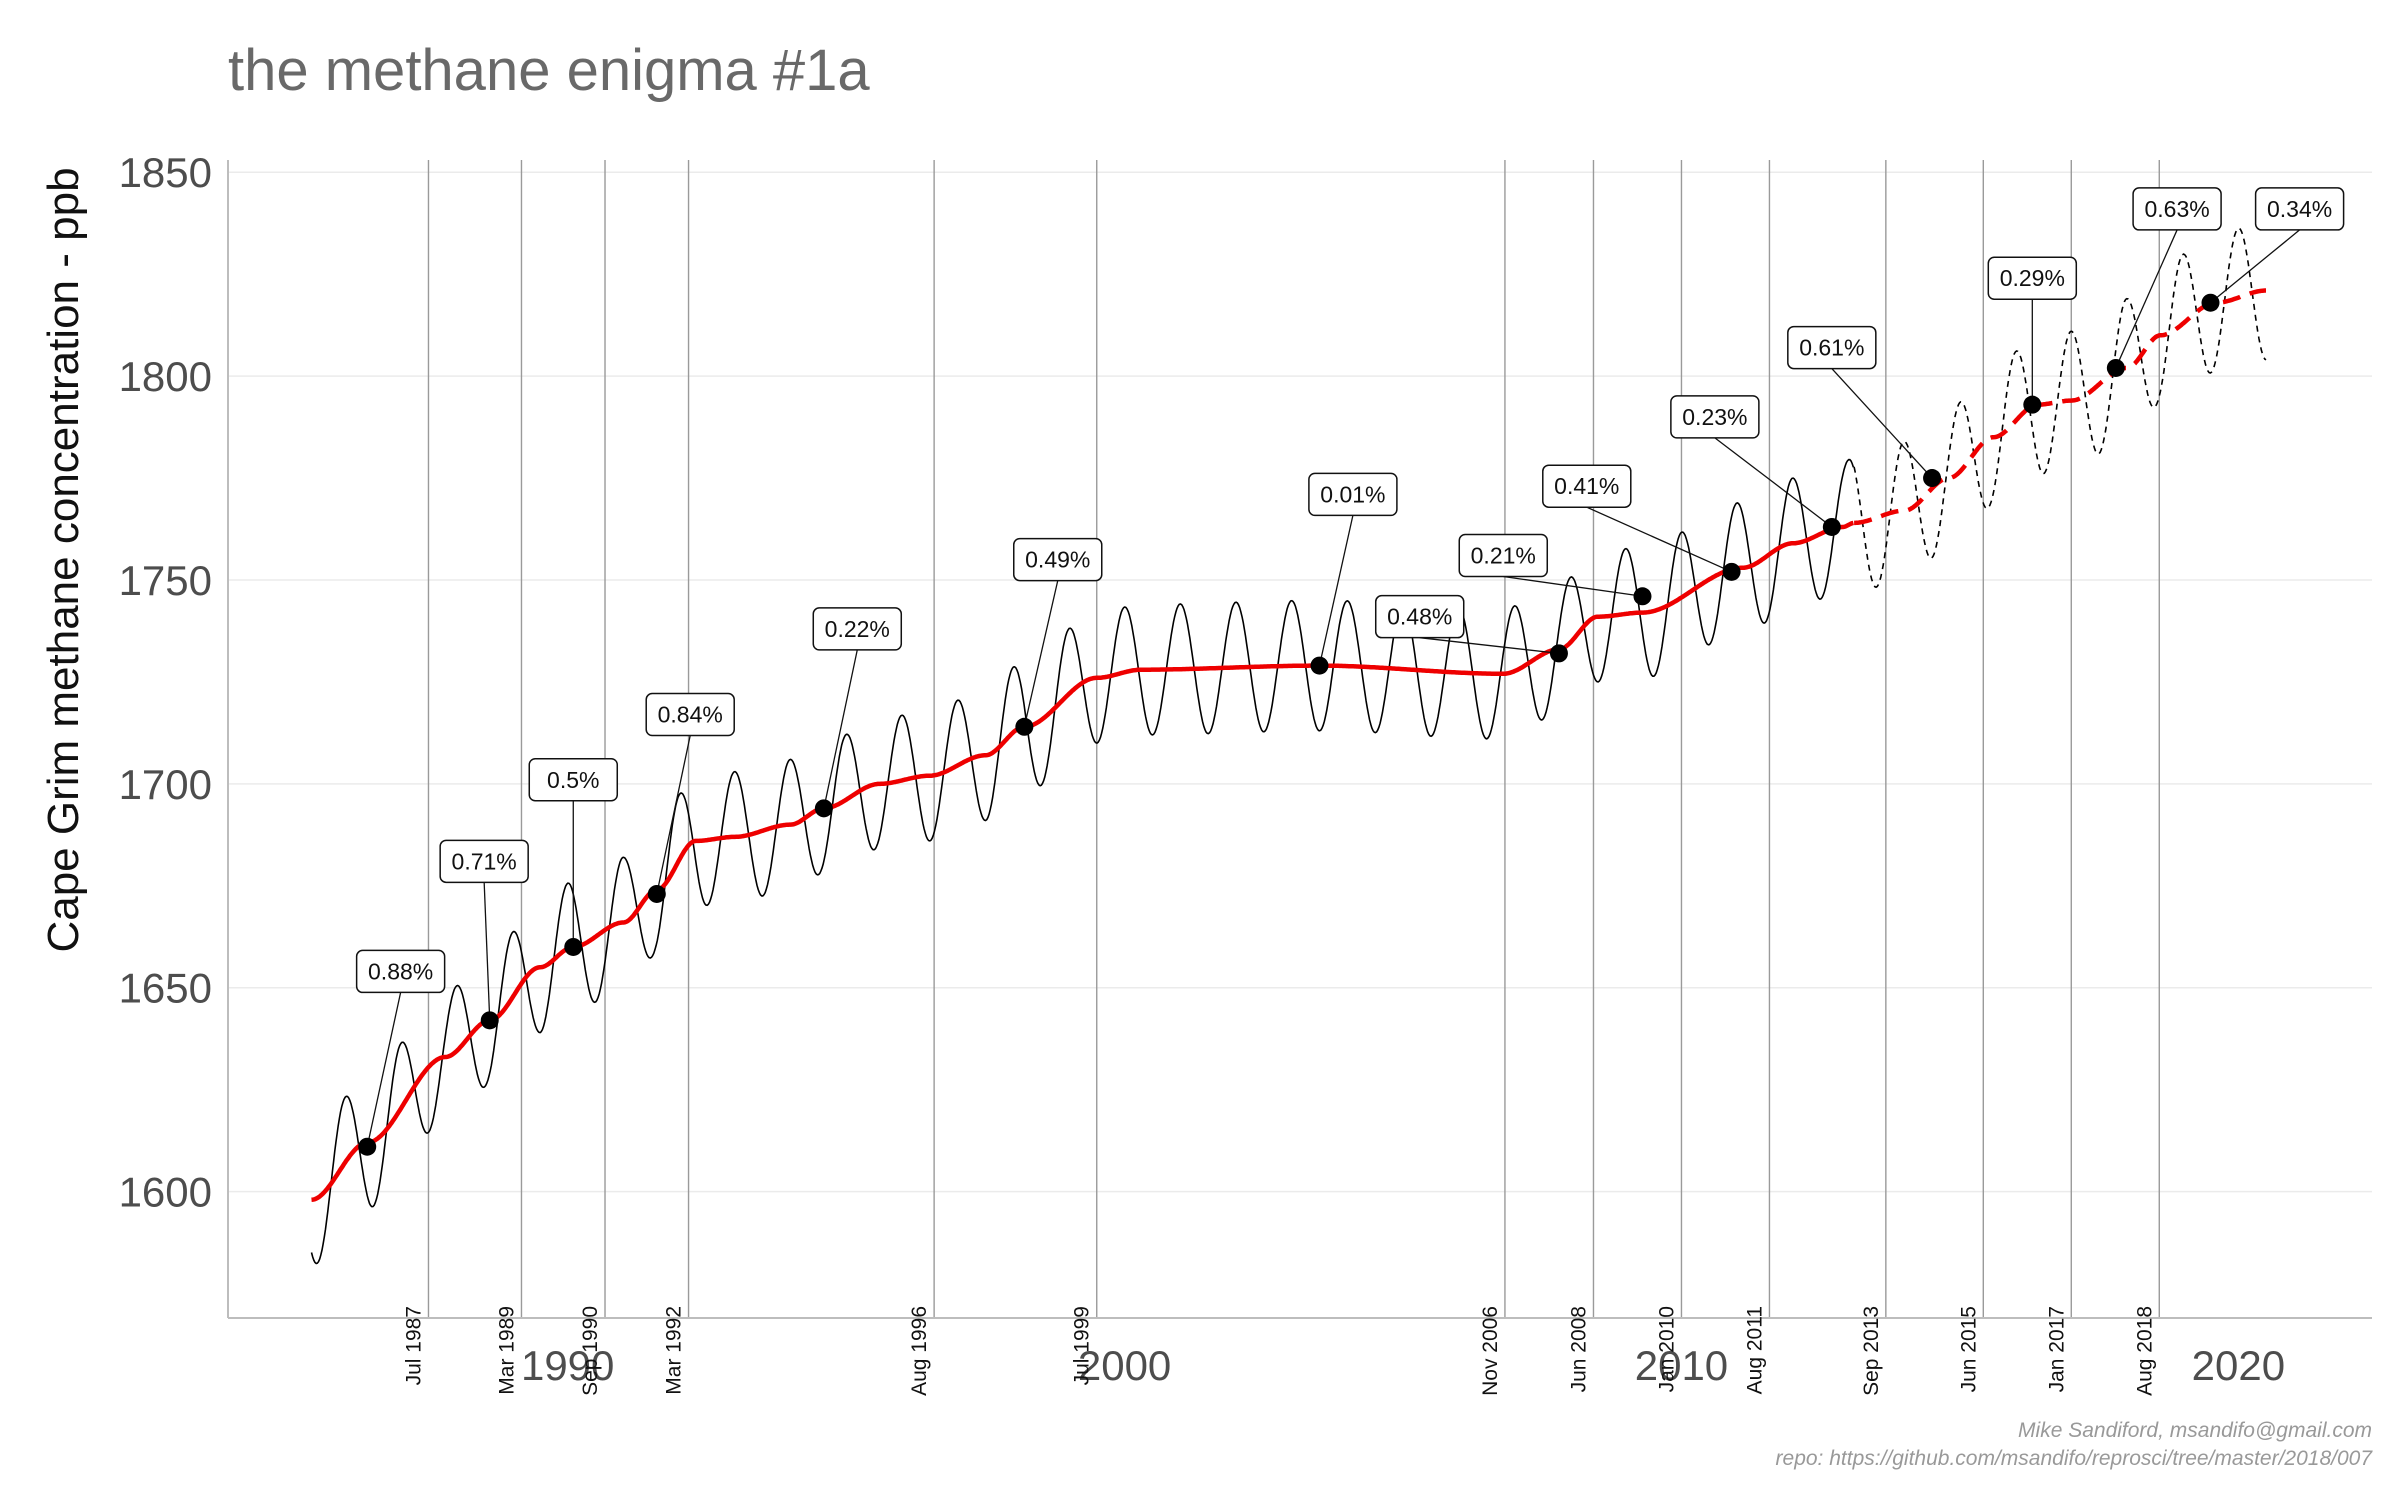 The image size is (2400, 1500). I want to click on y-tick-label: 1650, so click(165, 988).